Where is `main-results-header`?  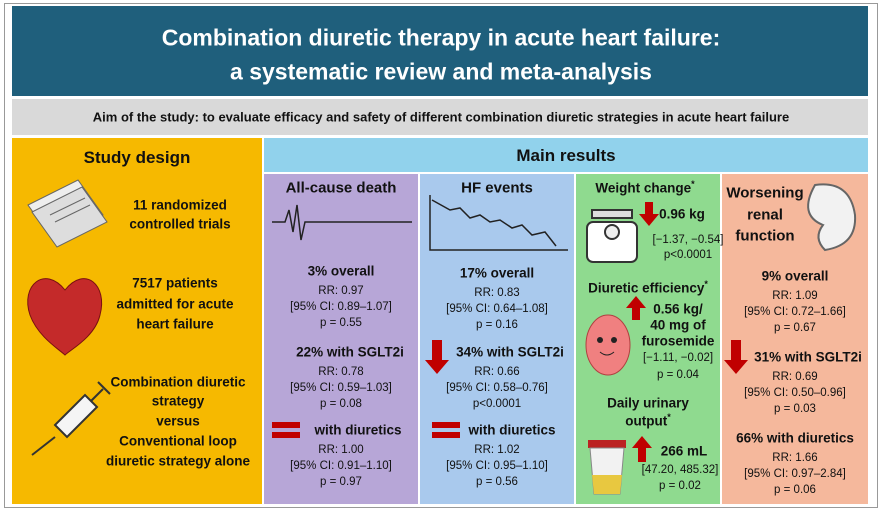 main-results-header is located at coordinates (566, 155).